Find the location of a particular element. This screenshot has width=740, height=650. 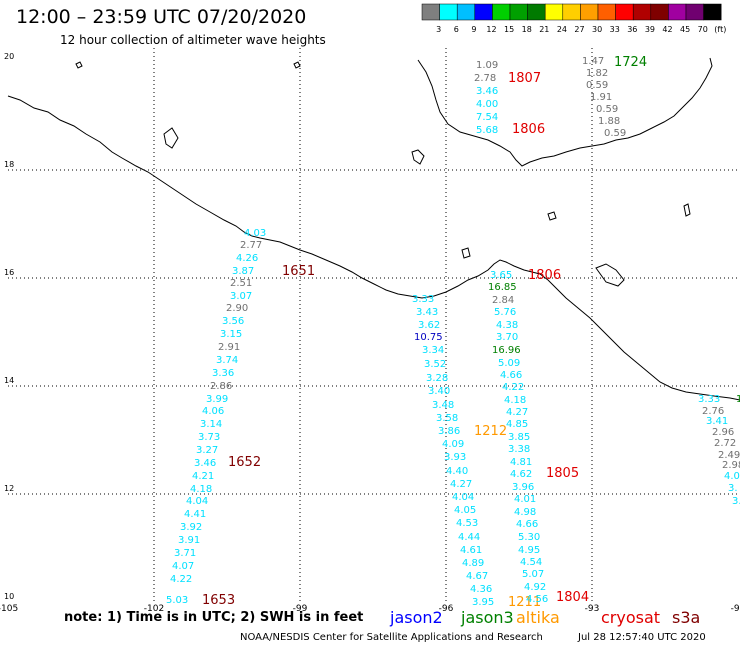

wave-height-label: 3.34 is located at coordinates (433, 350).